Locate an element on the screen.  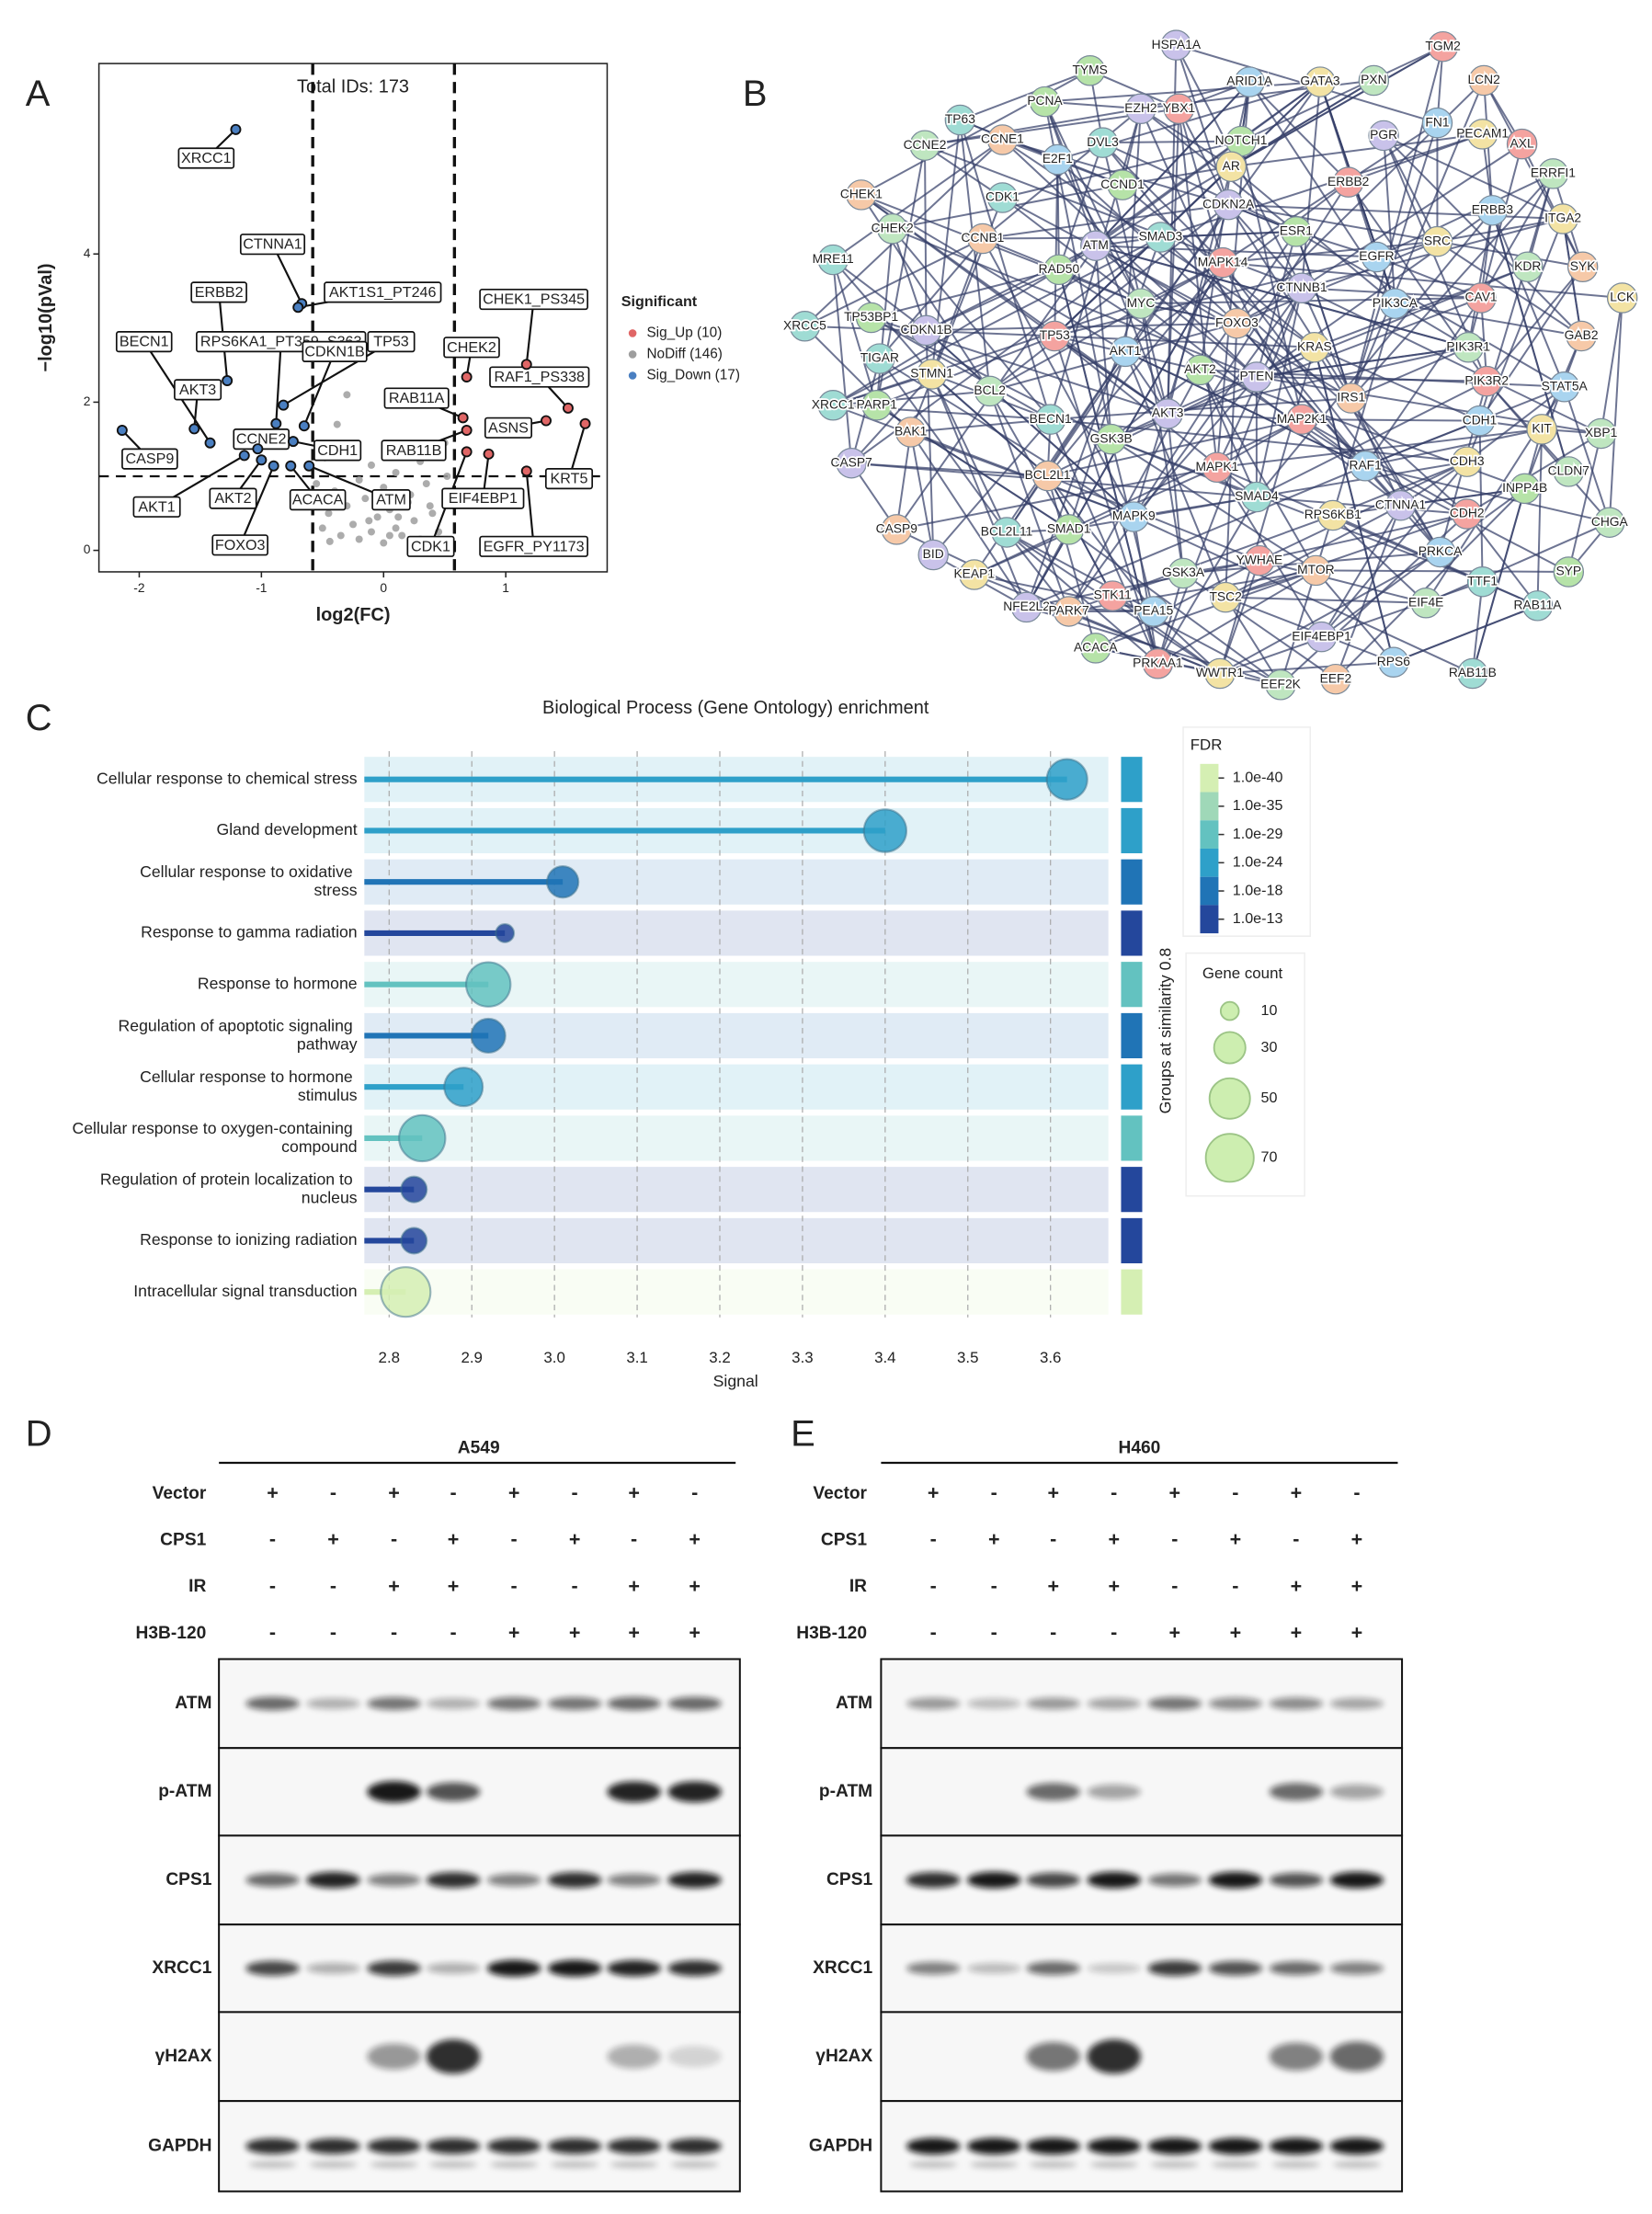
x-tick-label: 3.3 is located at coordinates (803, 1358).